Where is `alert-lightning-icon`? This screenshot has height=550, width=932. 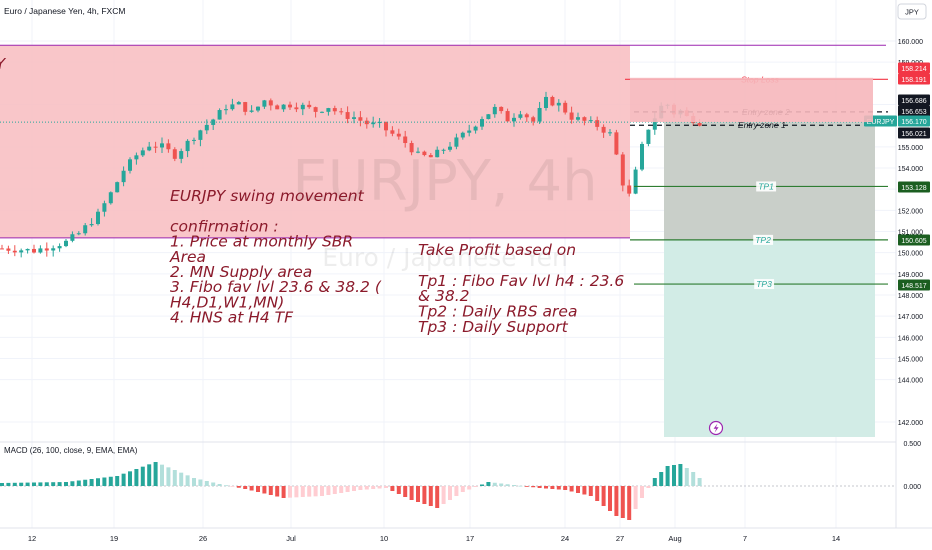
alert-lightning-icon is located at coordinates (716, 428).